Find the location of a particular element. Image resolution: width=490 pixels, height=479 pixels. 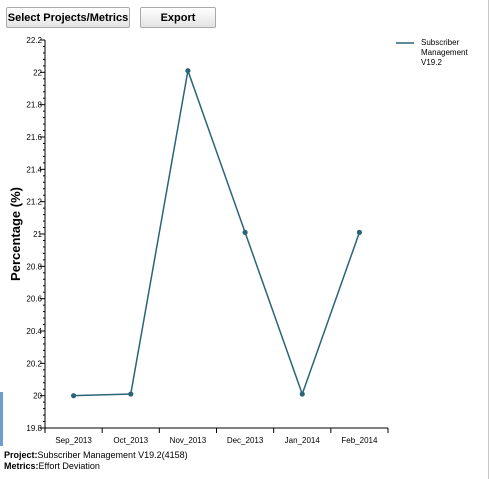

y-tick-label: 21 is located at coordinates (37, 234).